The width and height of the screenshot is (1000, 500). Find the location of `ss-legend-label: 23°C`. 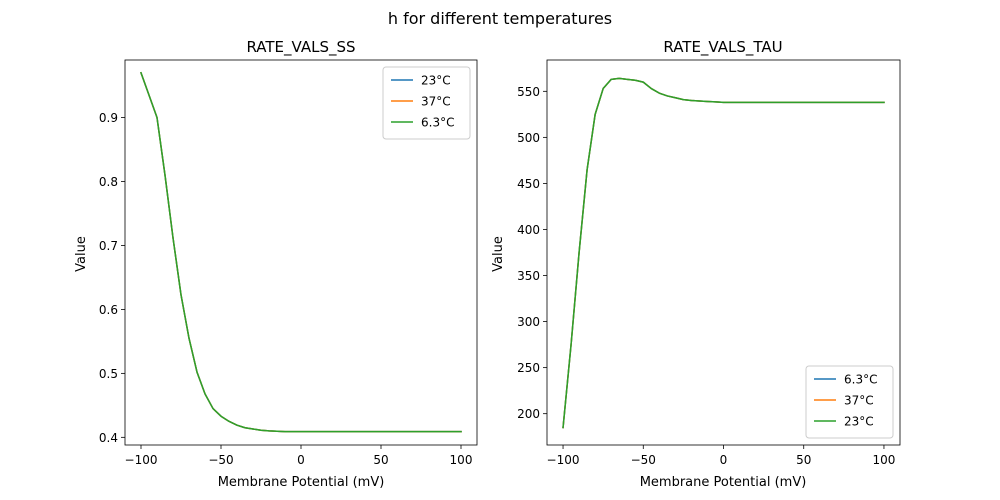

ss-legend-label: 23°C is located at coordinates (436, 81).